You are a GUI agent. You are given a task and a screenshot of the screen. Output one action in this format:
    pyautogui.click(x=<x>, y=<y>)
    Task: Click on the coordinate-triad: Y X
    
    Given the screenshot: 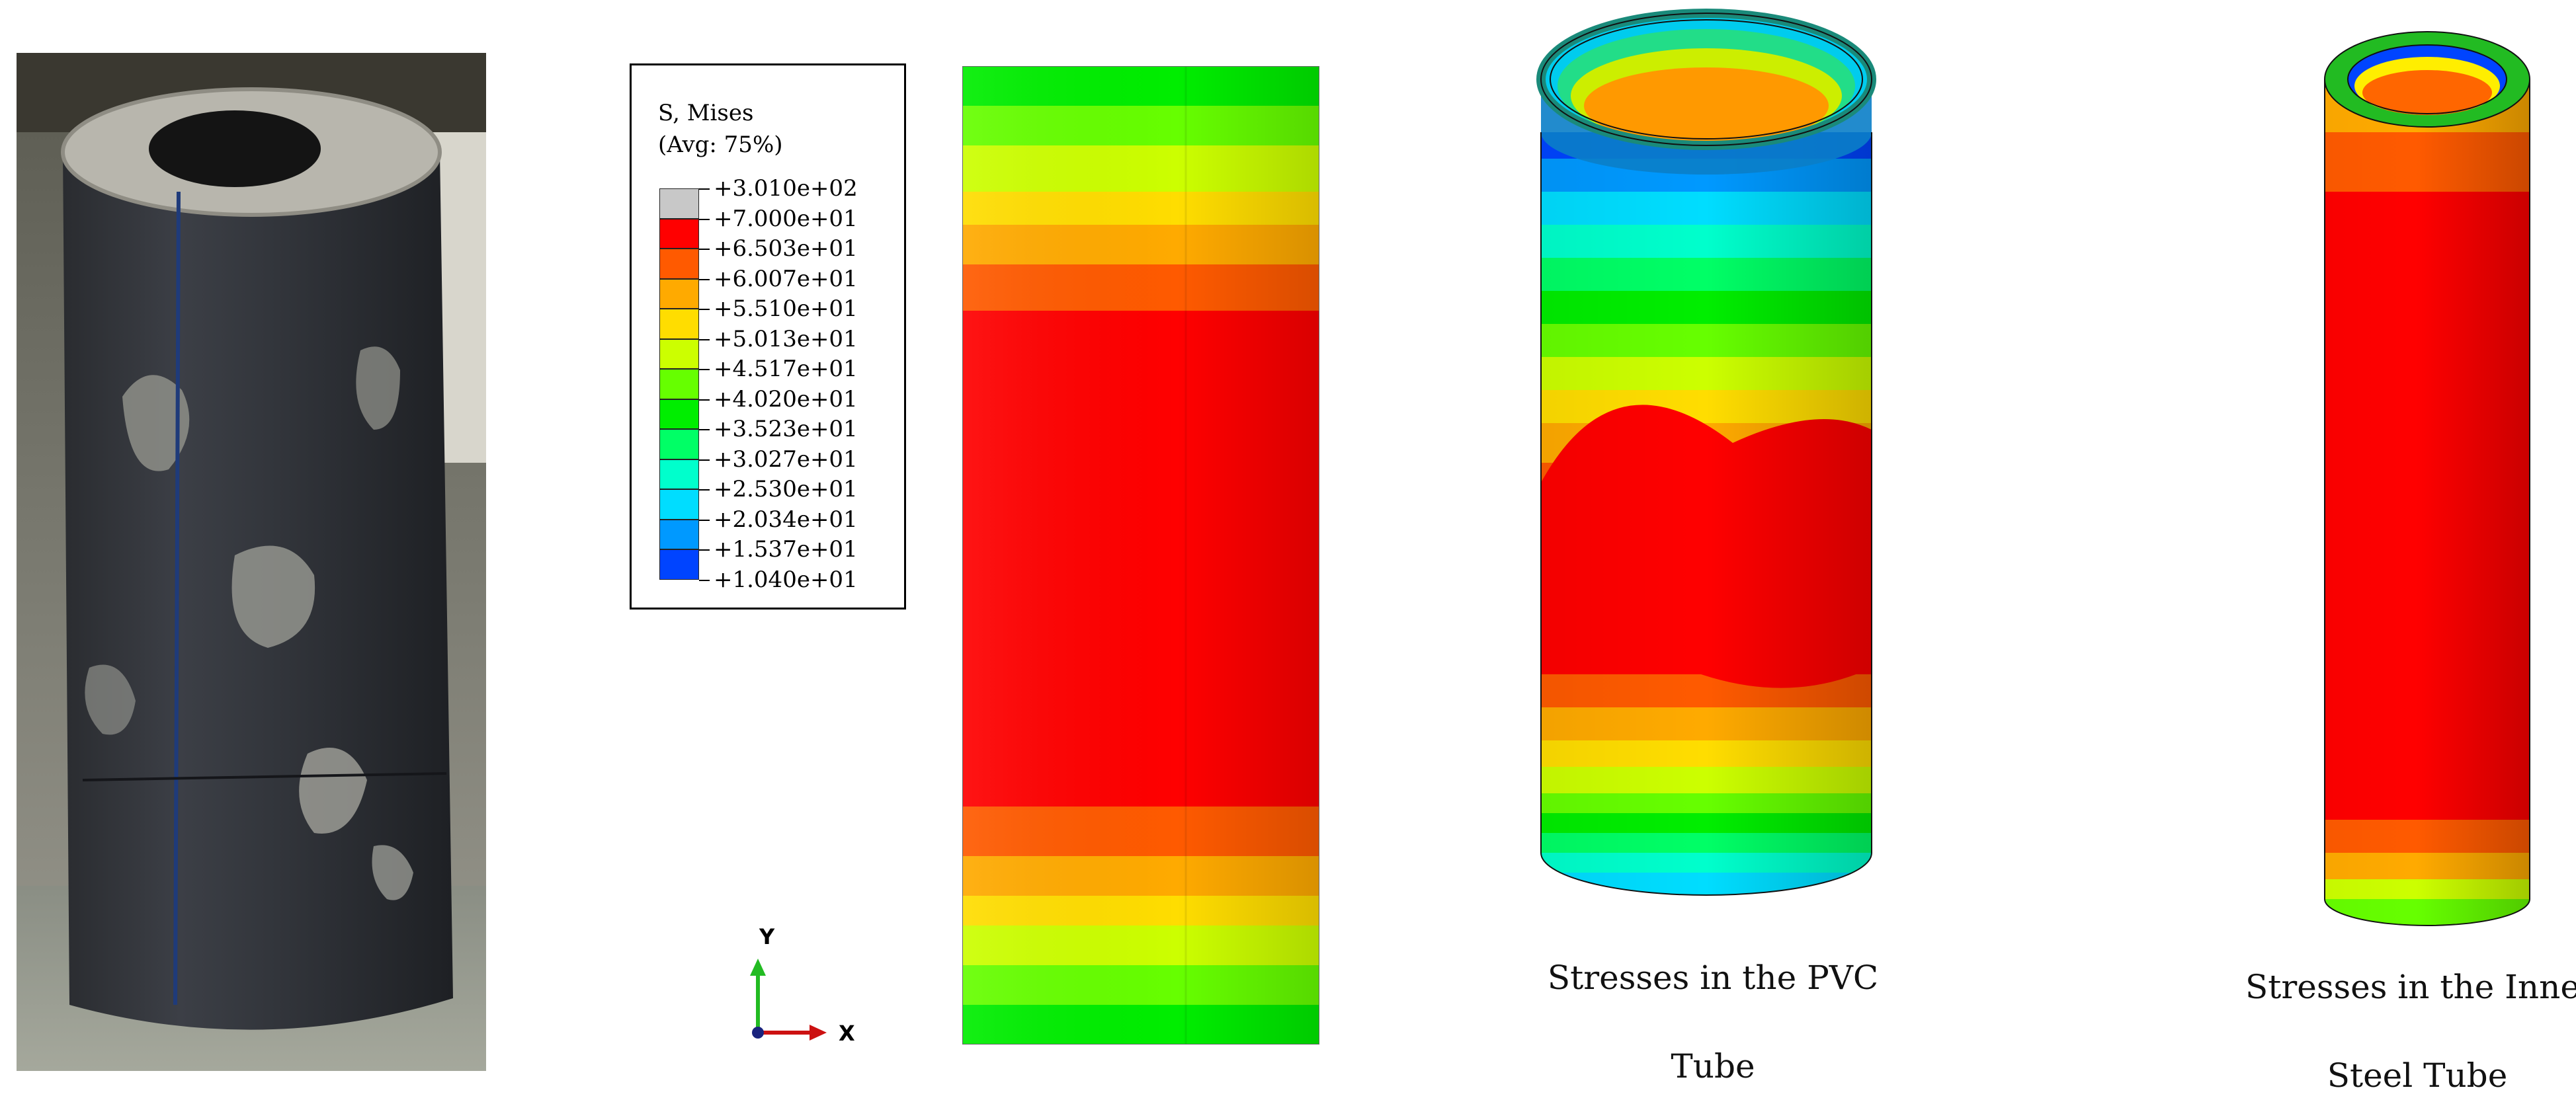 What is the action you would take?
    pyautogui.click(x=807, y=985)
    